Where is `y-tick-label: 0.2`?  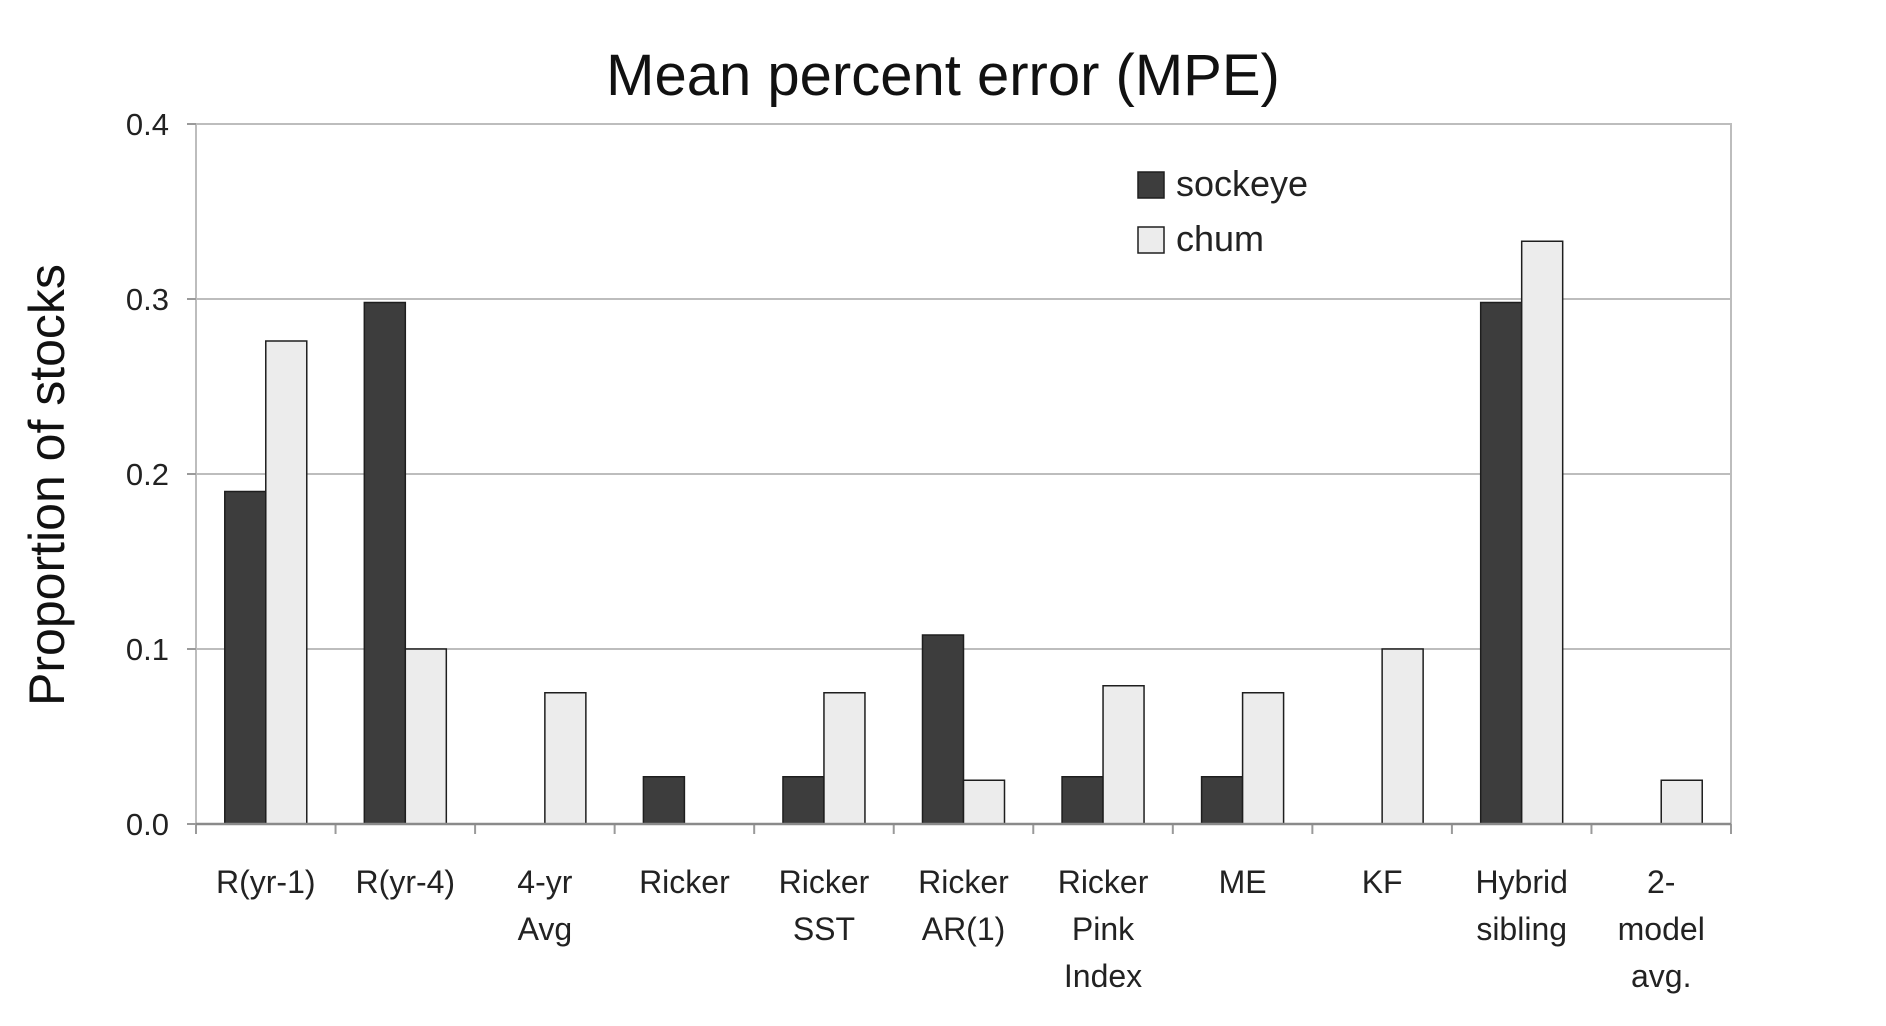
y-tick-label: 0.2 is located at coordinates (147, 474).